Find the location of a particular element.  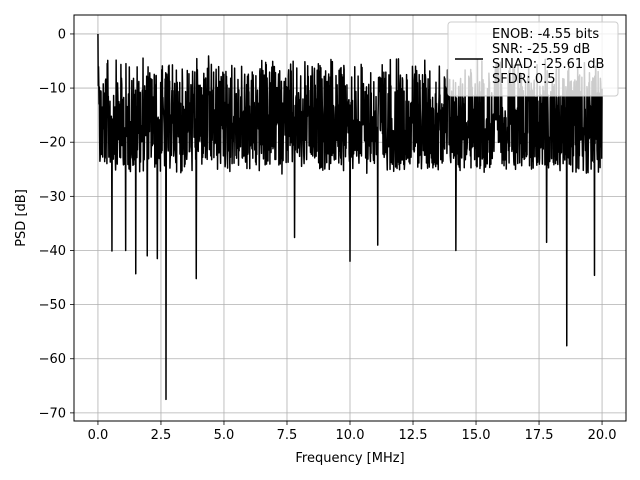

x-axis-label: Frequency [MHz] is located at coordinates (349, 458).